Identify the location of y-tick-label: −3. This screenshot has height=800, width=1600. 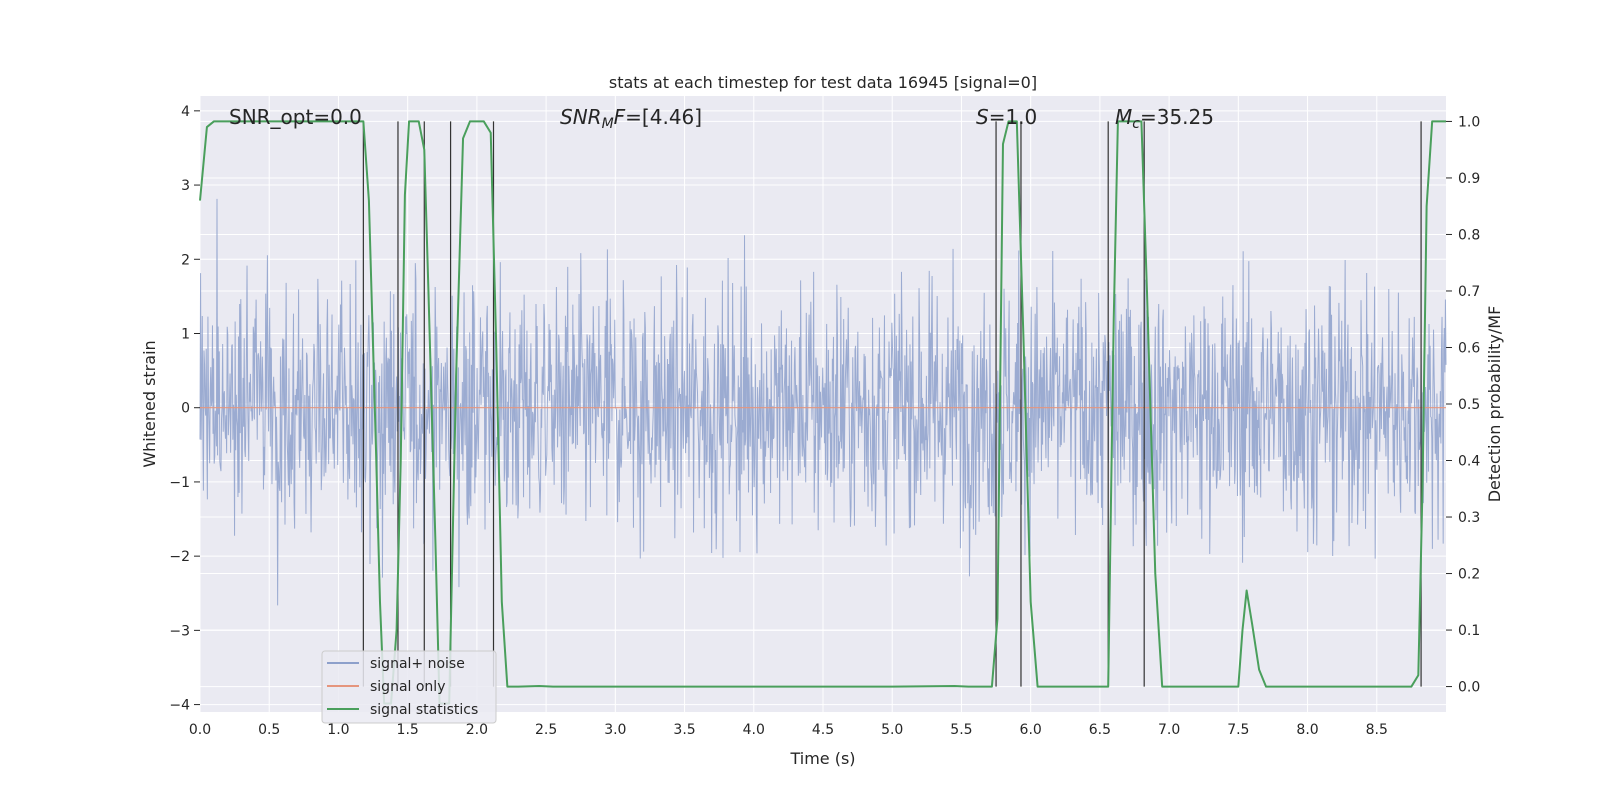
(179, 631).